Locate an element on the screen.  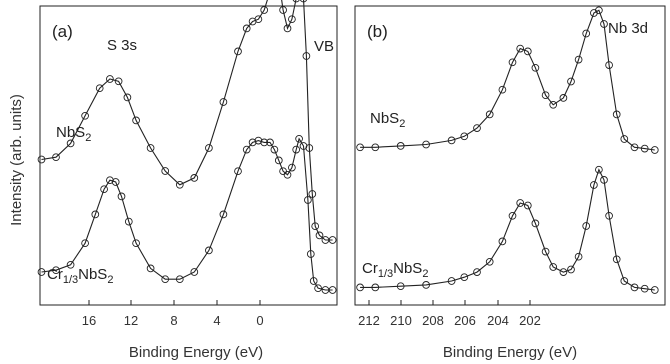
annotation-vb: VB is located at coordinates (324, 46).